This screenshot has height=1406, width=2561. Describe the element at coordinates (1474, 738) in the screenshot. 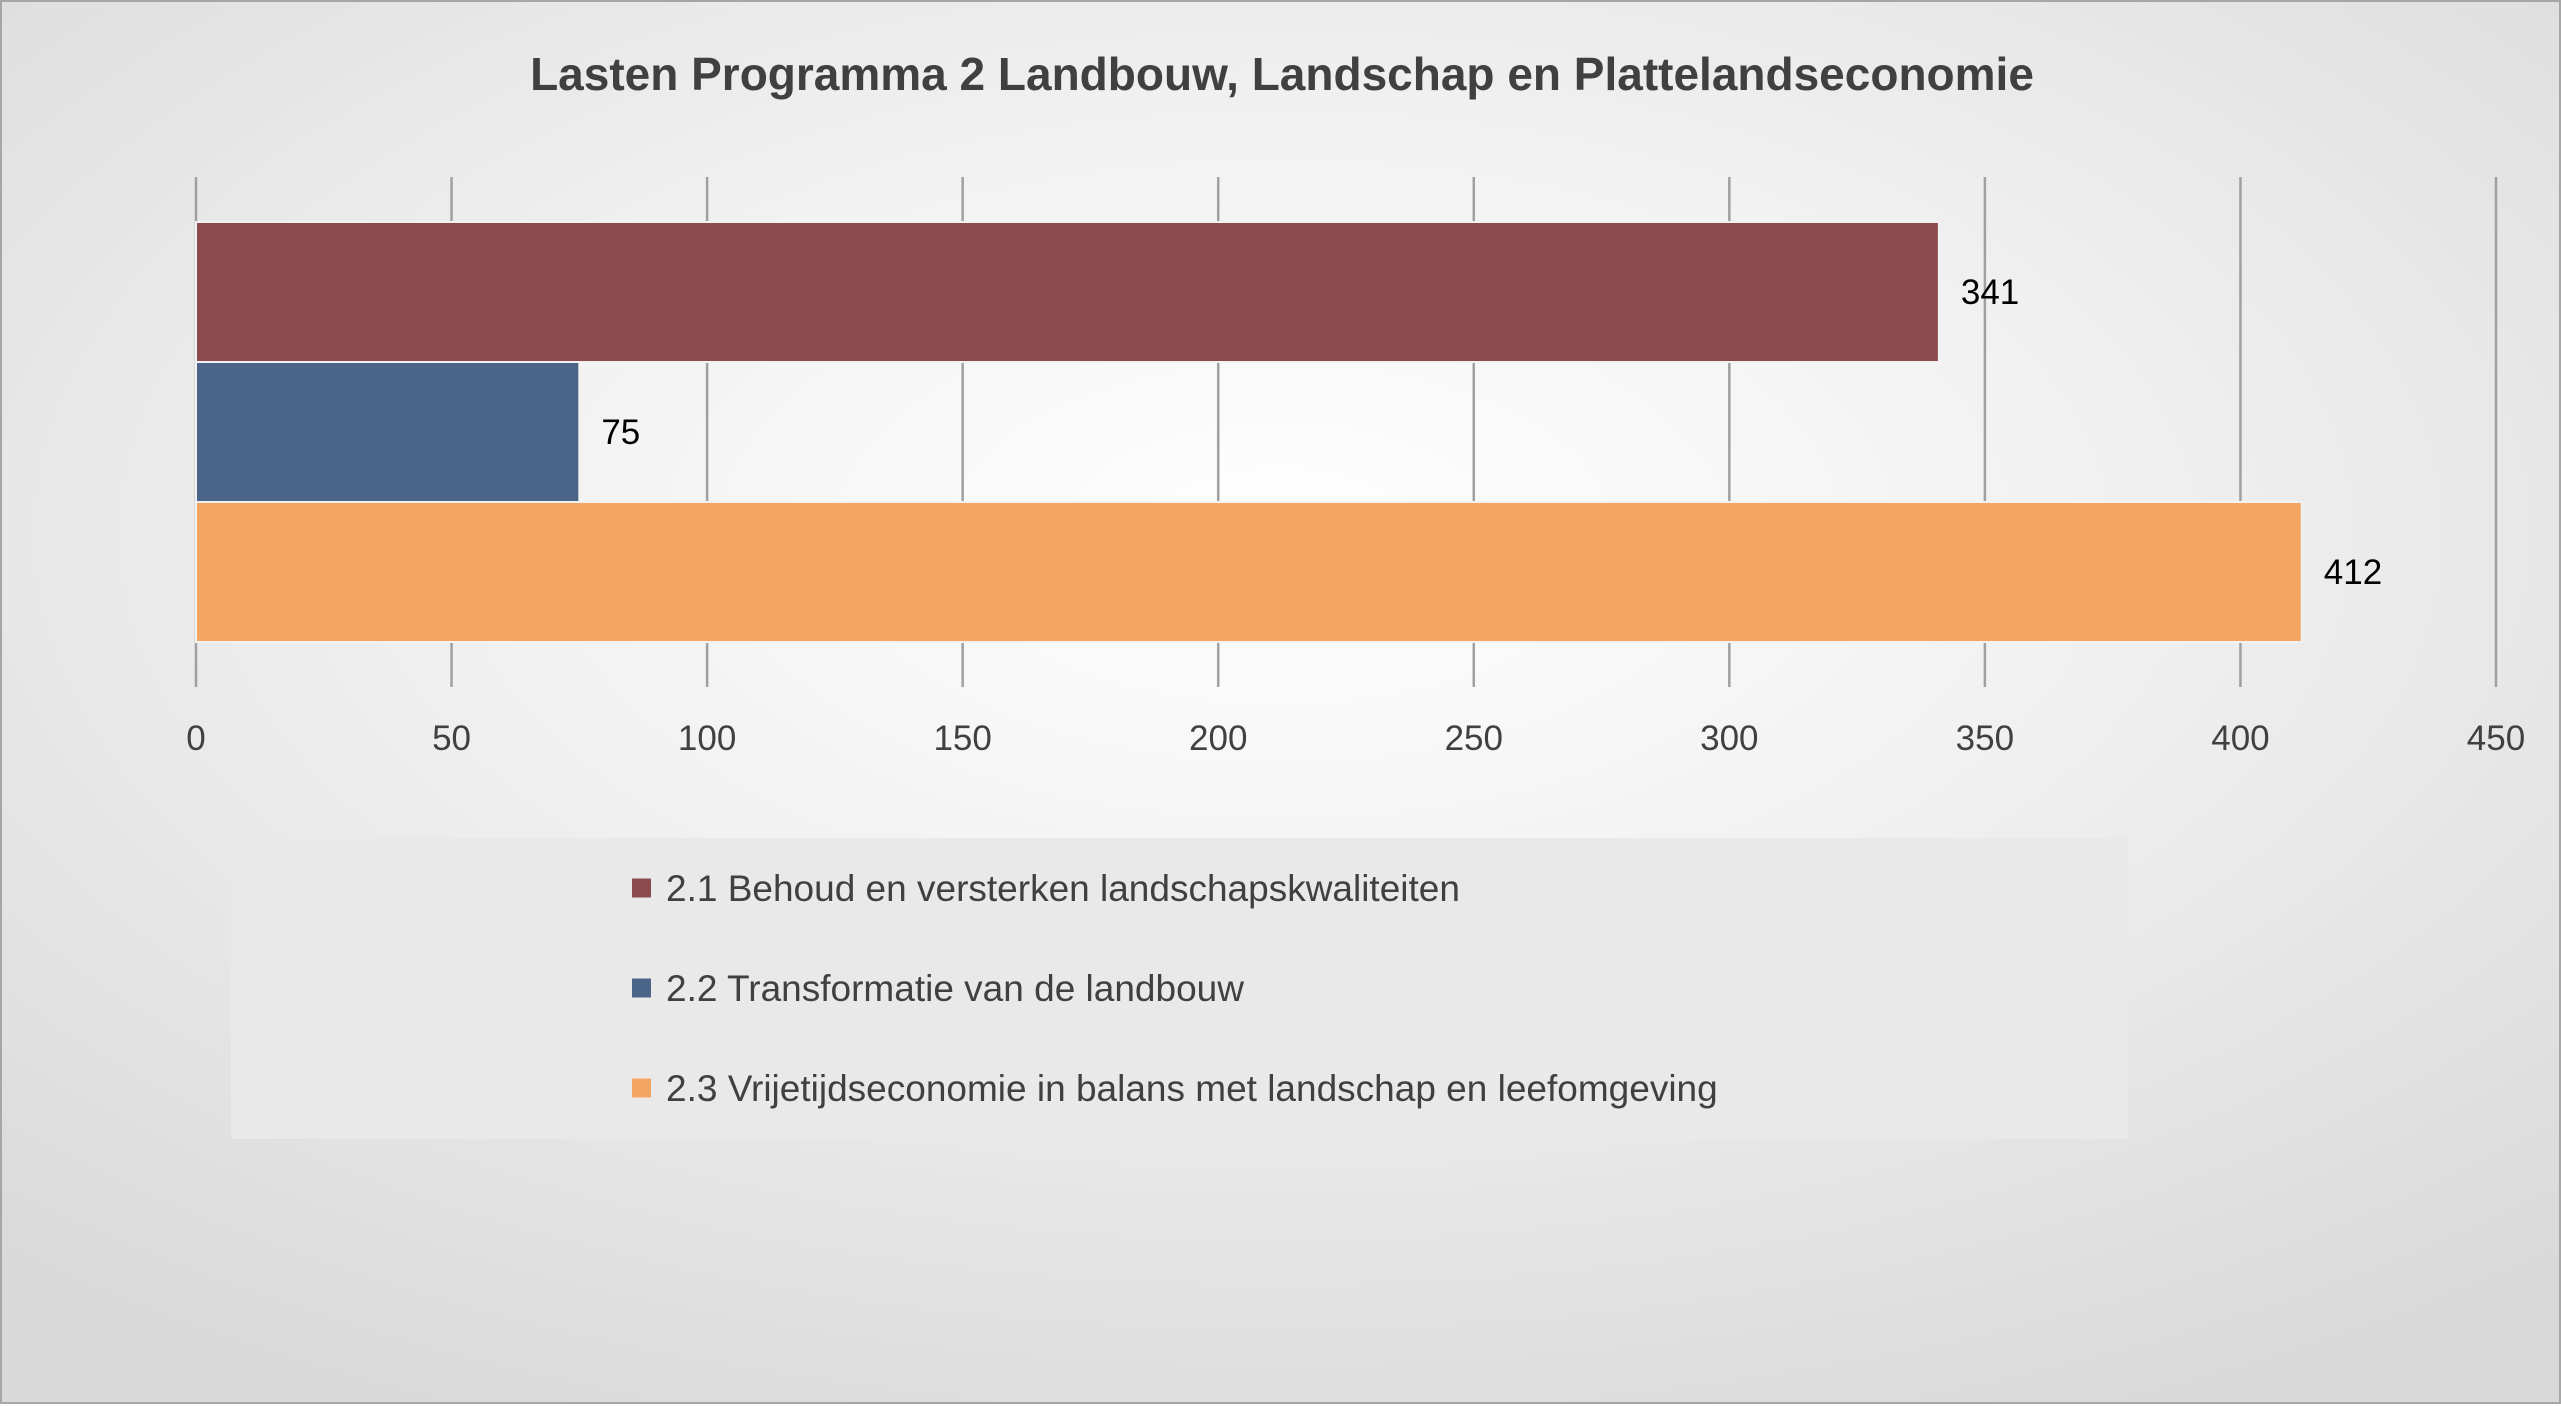

I see `x-tick-label: 250` at that location.